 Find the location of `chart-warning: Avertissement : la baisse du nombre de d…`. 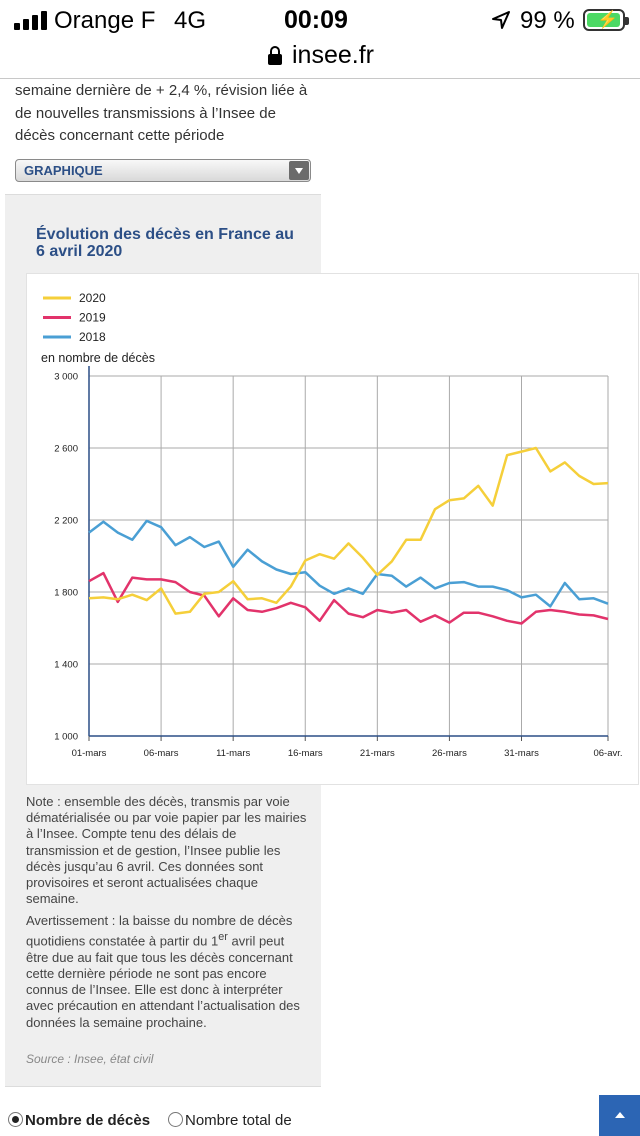

chart-warning: Avertissement : la baisse du nombre de d… is located at coordinates (167, 972).